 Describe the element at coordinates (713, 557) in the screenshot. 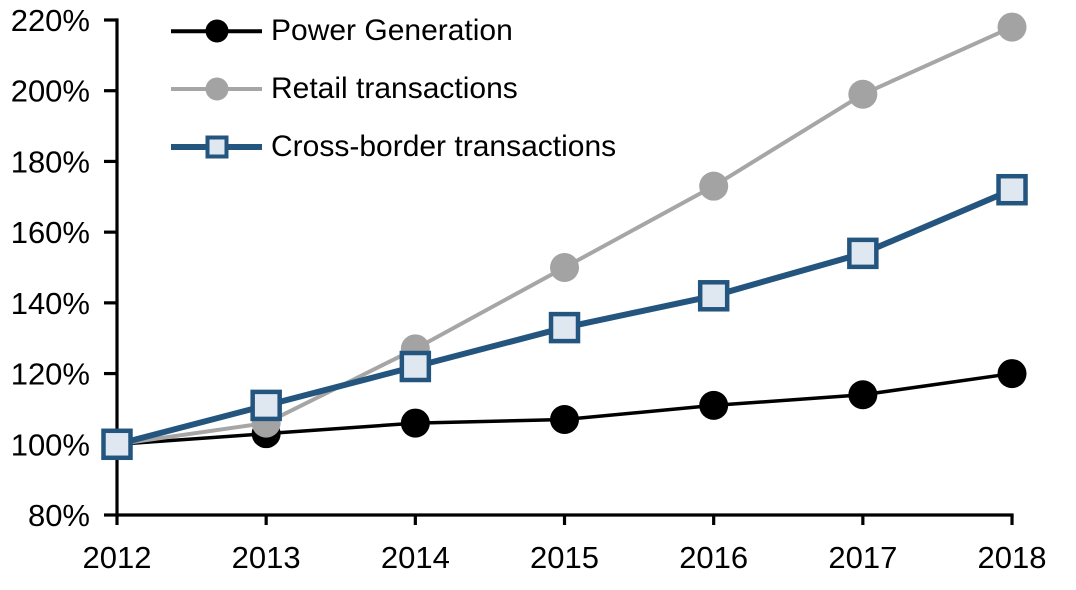

I see `x-tick-label: 2016` at that location.